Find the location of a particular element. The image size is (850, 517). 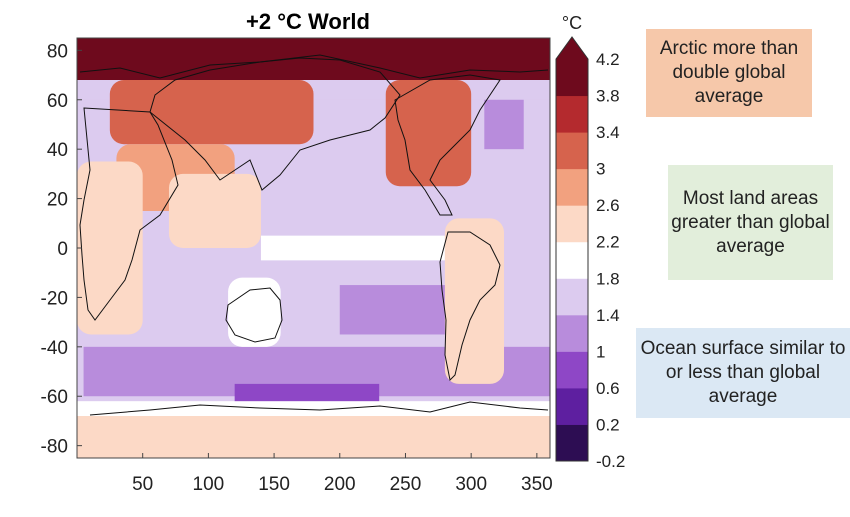

region-eurasia is located at coordinates (211, 112).